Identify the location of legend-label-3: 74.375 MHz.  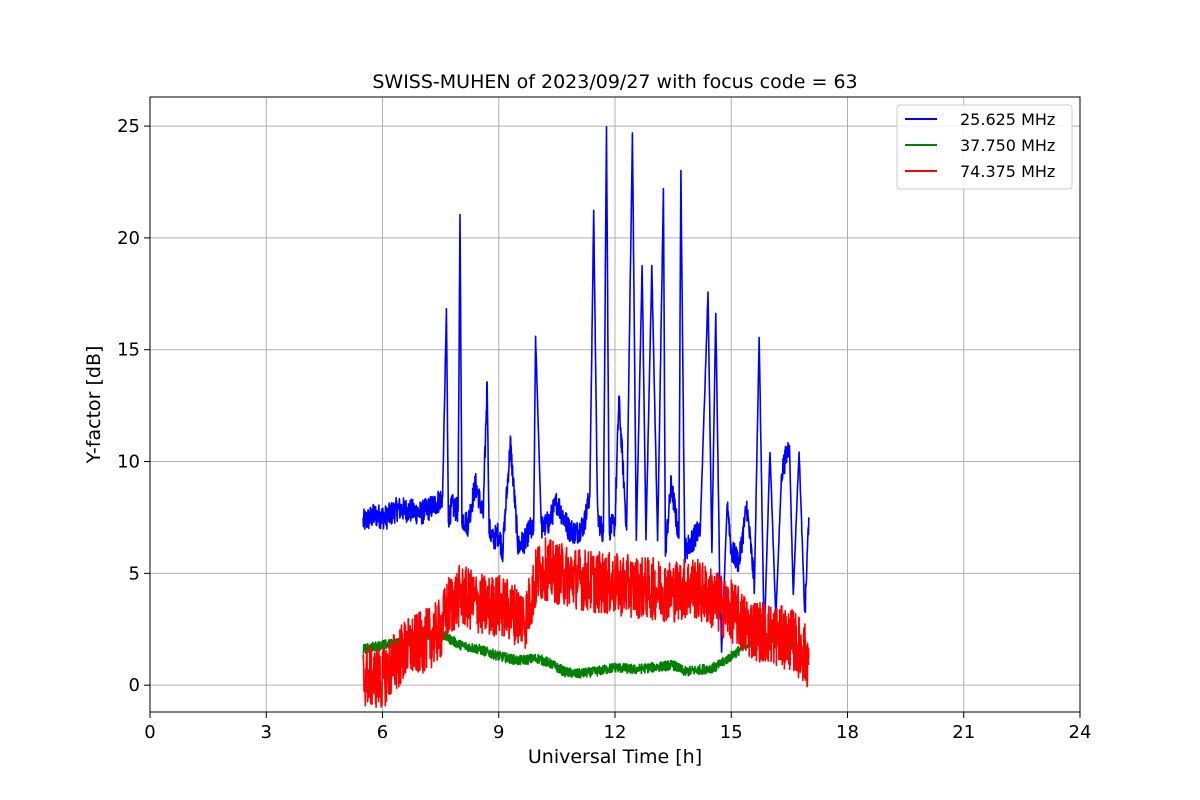
(1007, 171).